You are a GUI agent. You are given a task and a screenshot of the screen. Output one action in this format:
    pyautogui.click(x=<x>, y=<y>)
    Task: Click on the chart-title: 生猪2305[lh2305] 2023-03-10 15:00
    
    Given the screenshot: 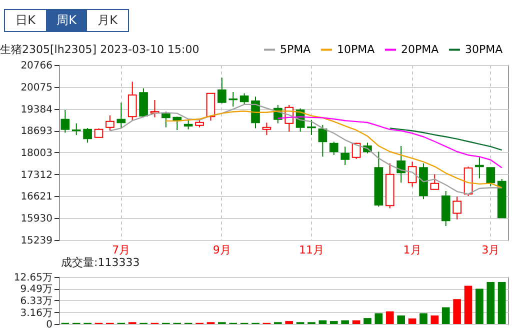 What is the action you would take?
    pyautogui.click(x=100, y=49)
    